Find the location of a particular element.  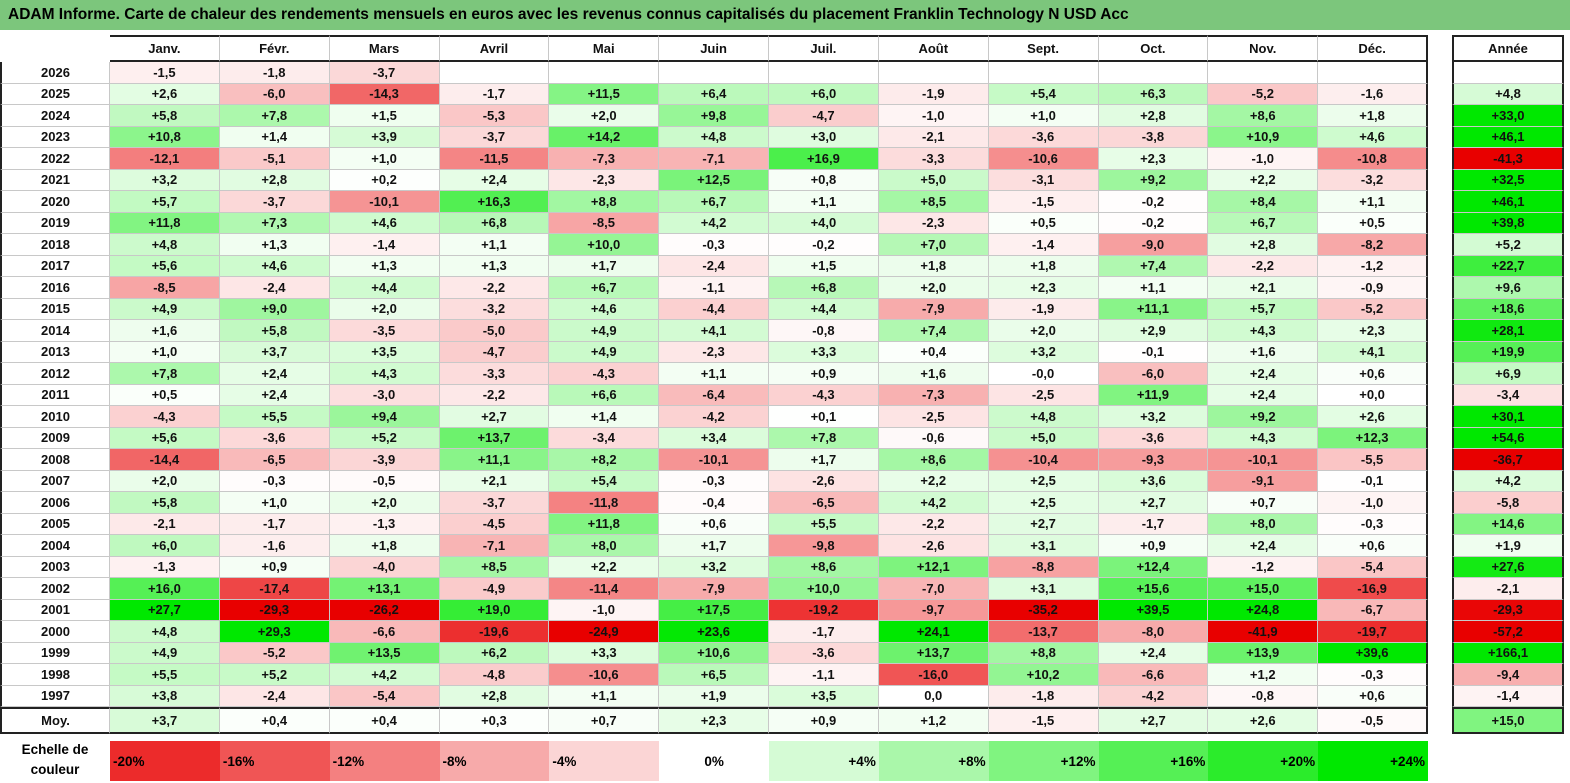

heatmap-cell: +2,5 is located at coordinates (1043, 503).